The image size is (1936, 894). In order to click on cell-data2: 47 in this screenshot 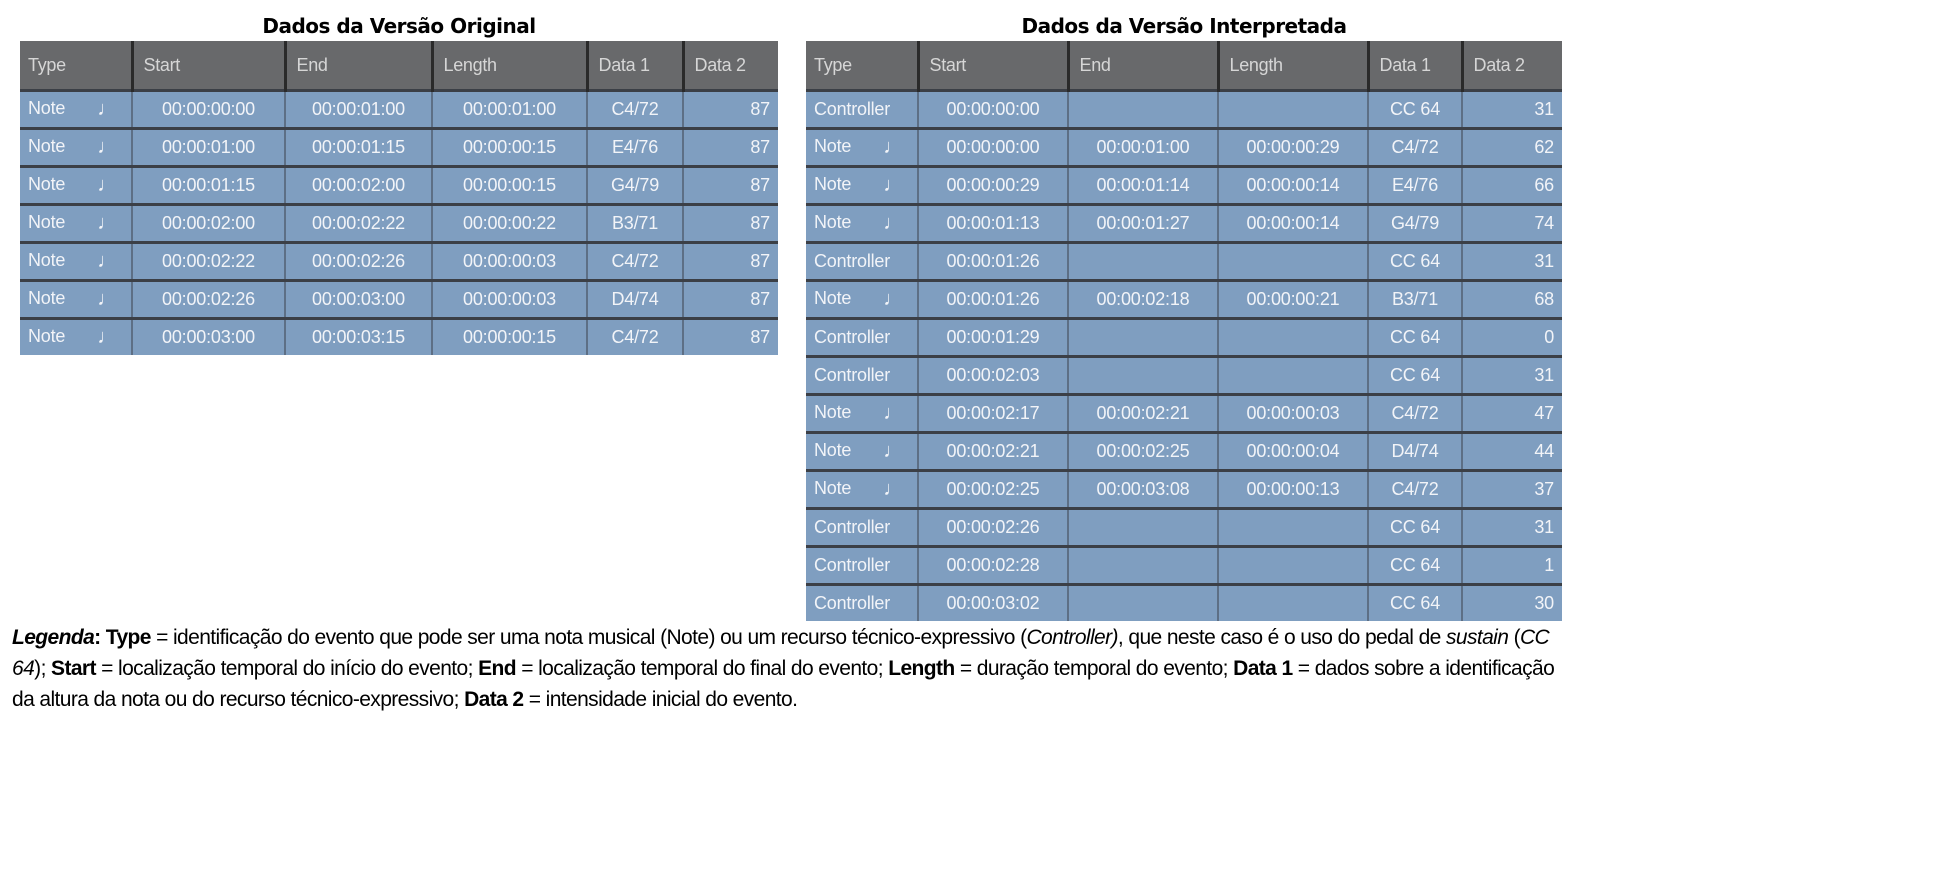, I will do `click(1511, 413)`.